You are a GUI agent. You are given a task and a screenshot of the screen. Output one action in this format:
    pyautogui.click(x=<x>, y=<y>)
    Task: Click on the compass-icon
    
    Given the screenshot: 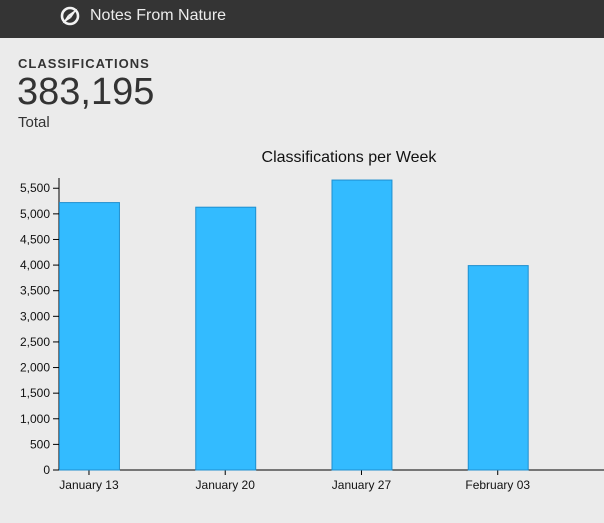 What is the action you would take?
    pyautogui.click(x=70, y=16)
    